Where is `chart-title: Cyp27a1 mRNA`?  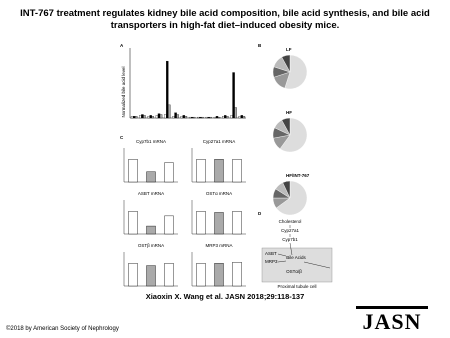
chart-title: Cyp27a1 mRNA is located at coordinates (219, 141).